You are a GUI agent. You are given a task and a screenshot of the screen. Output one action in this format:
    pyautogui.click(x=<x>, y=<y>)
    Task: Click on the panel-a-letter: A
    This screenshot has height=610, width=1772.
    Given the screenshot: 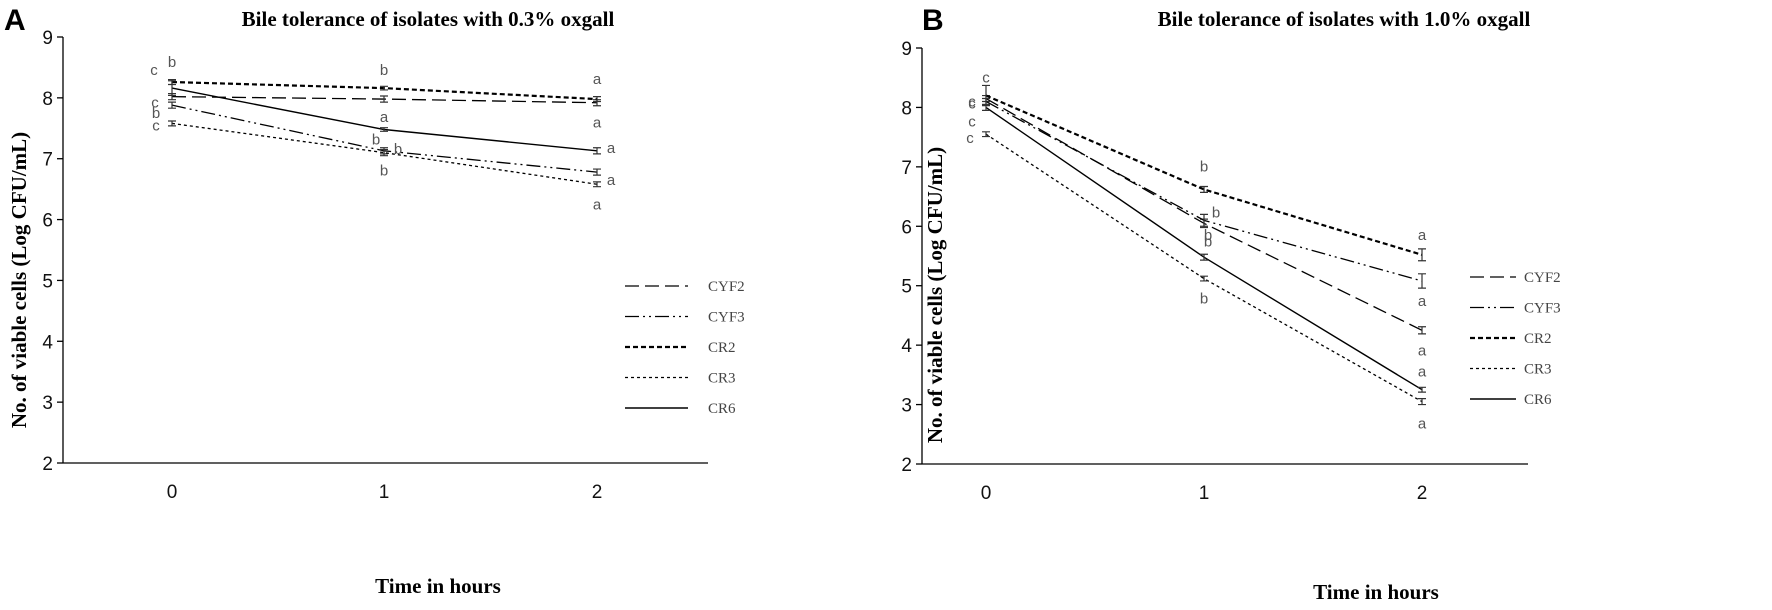 What is the action you would take?
    pyautogui.click(x=15, y=20)
    